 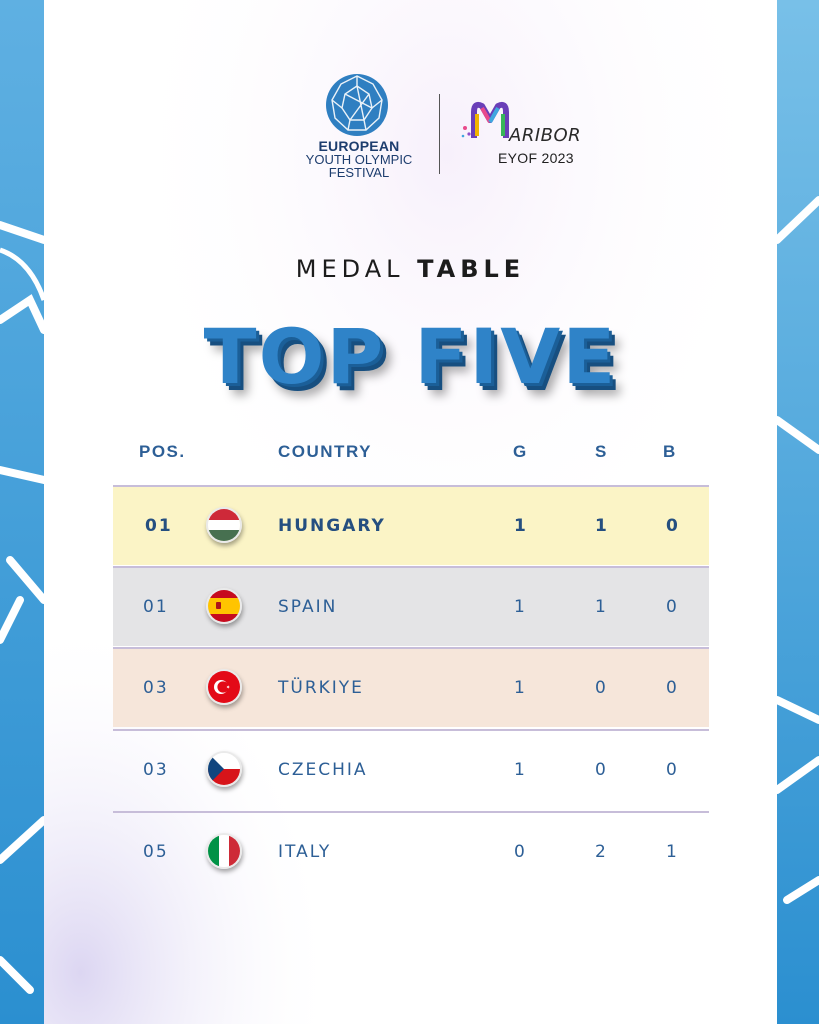 I want to click on table-row: 03 CZECHIA 1 0 0, so click(x=411, y=769).